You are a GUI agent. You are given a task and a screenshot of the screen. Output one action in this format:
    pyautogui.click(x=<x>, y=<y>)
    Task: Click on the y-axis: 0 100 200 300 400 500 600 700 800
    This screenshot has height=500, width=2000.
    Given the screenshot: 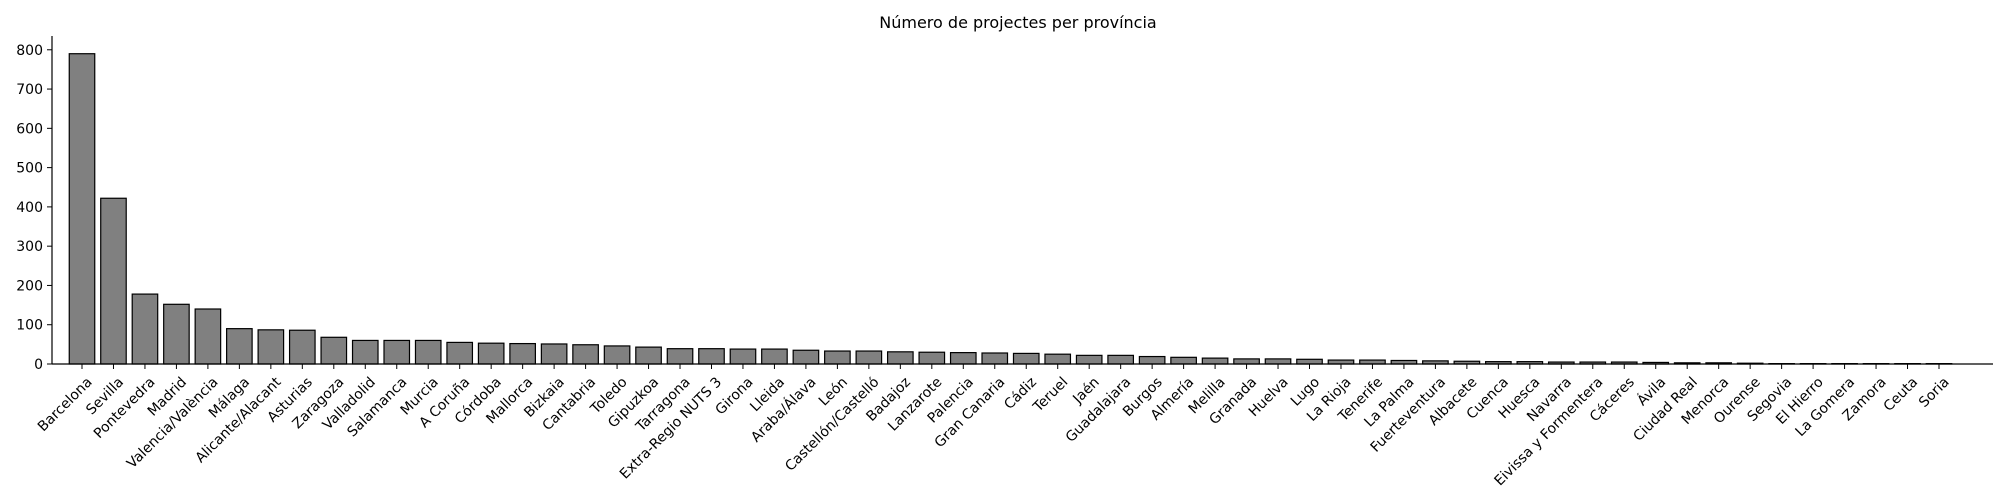 What is the action you would take?
    pyautogui.click(x=34, y=204)
    